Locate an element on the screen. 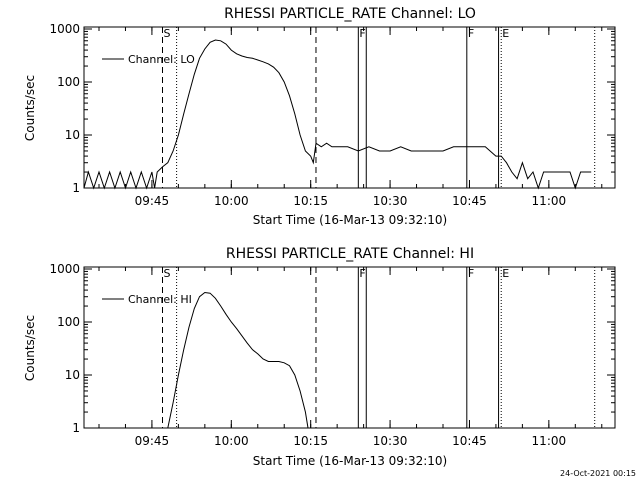  chart-legend: Channel: LO is located at coordinates (148, 59).